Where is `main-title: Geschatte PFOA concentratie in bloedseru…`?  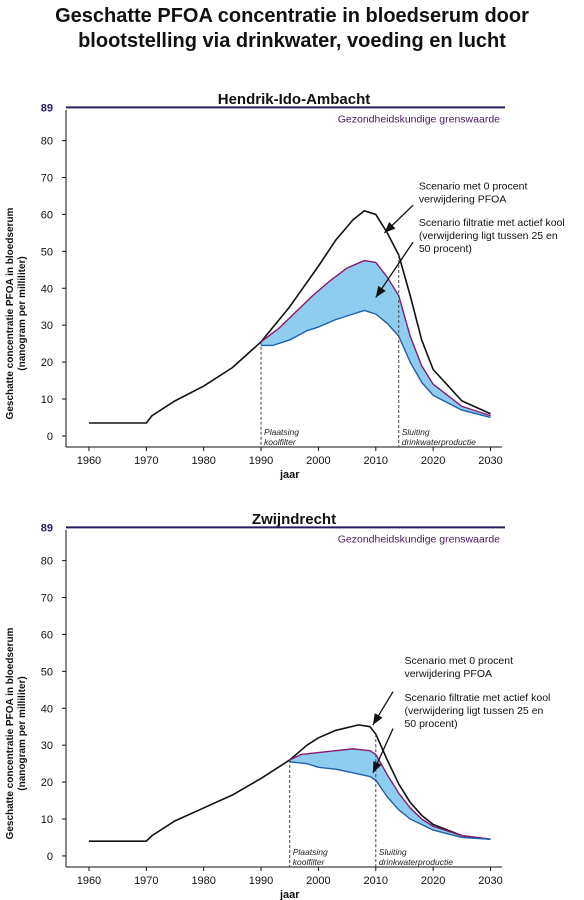
main-title: Geschatte PFOA concentratie in bloedseru… is located at coordinates (292, 29).